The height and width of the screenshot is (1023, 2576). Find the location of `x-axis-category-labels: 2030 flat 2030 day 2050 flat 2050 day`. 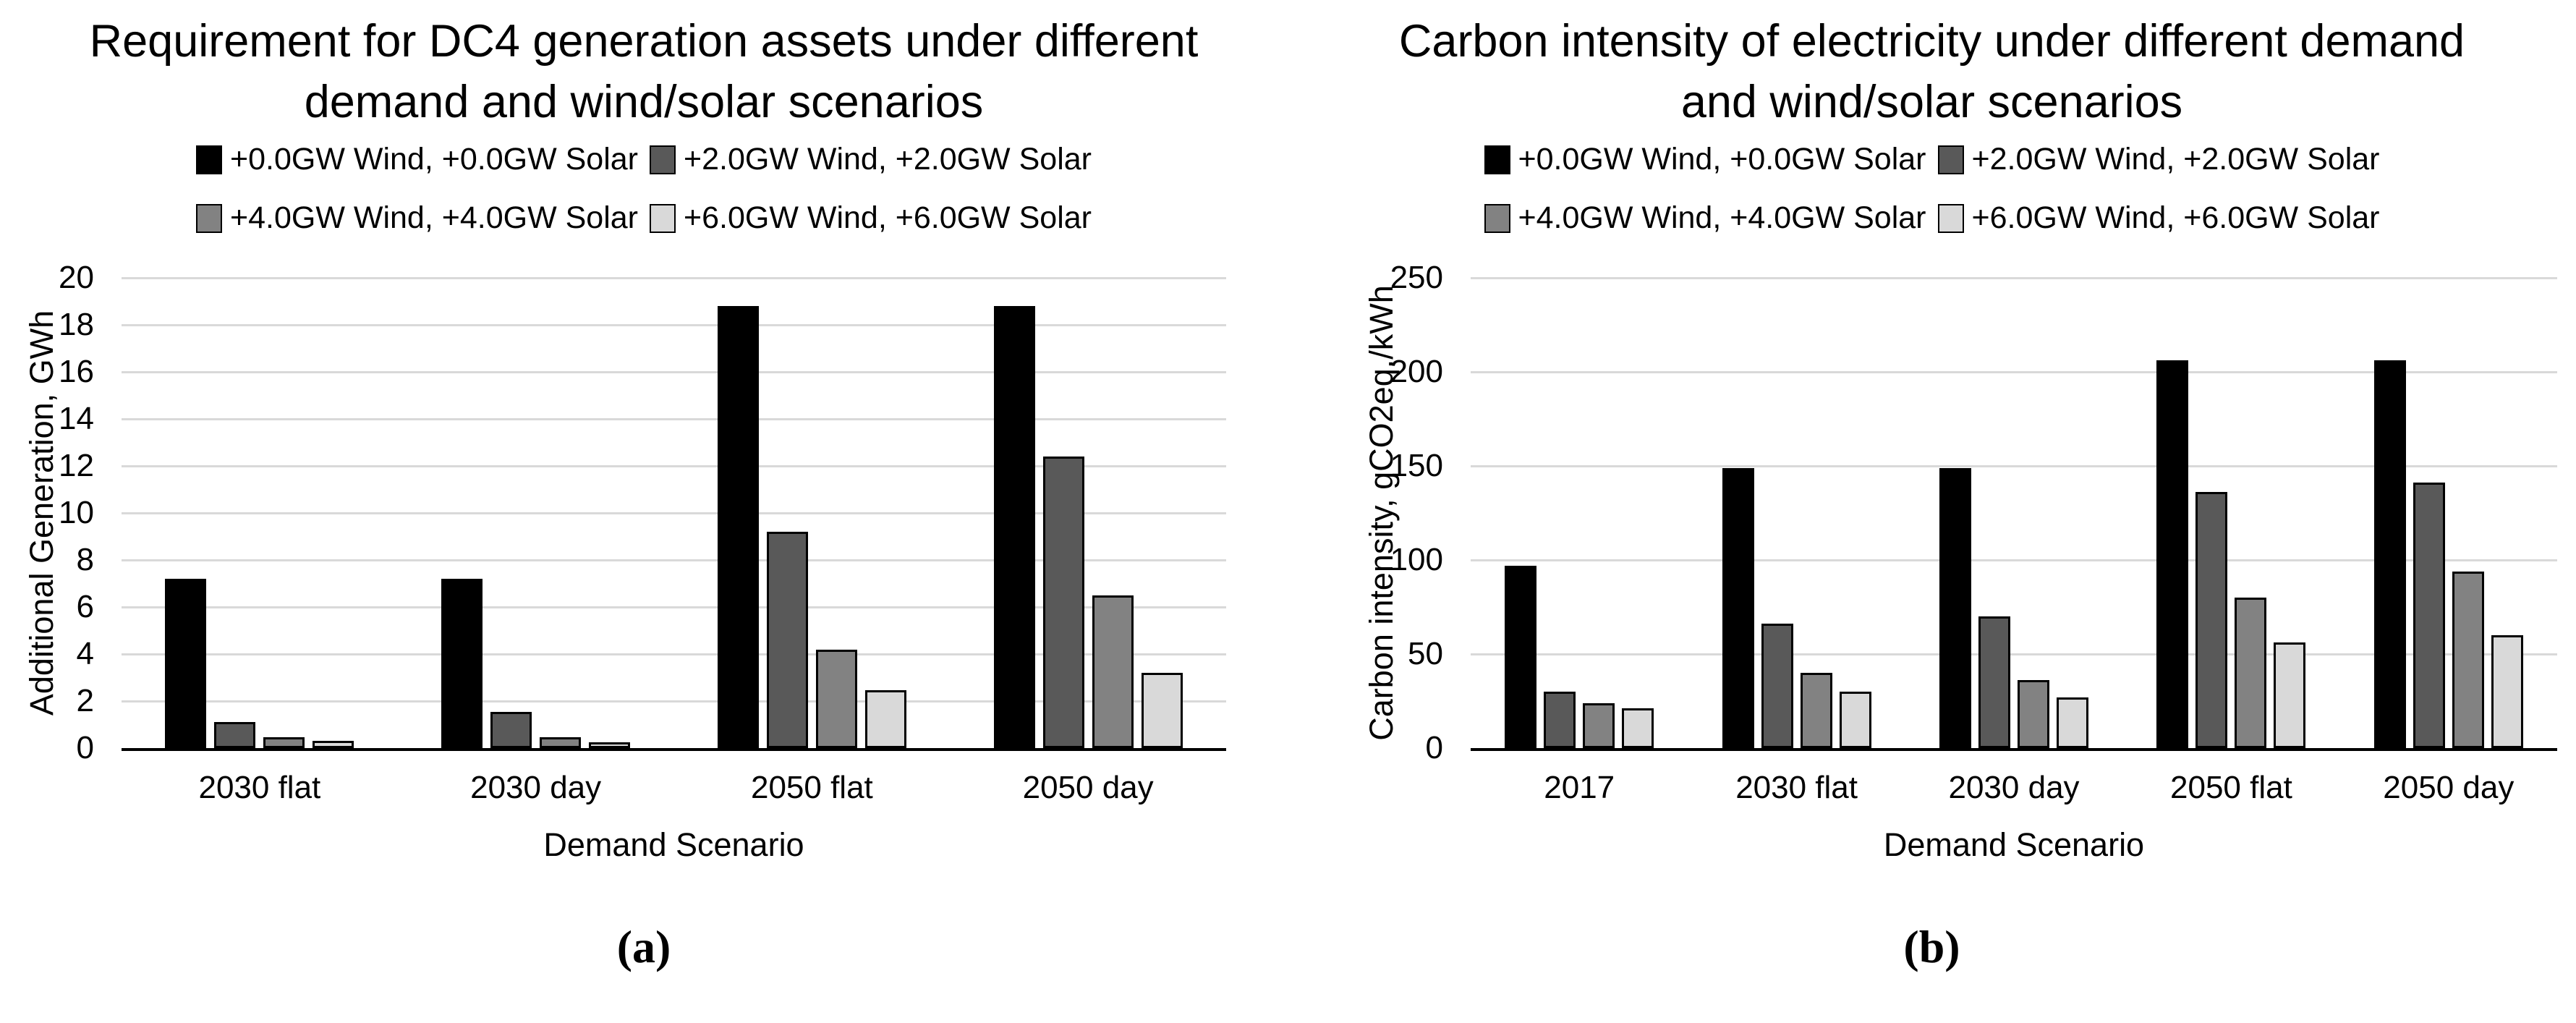

x-axis-category-labels: 2030 flat 2030 day 2050 flat 2050 day is located at coordinates (674, 788).